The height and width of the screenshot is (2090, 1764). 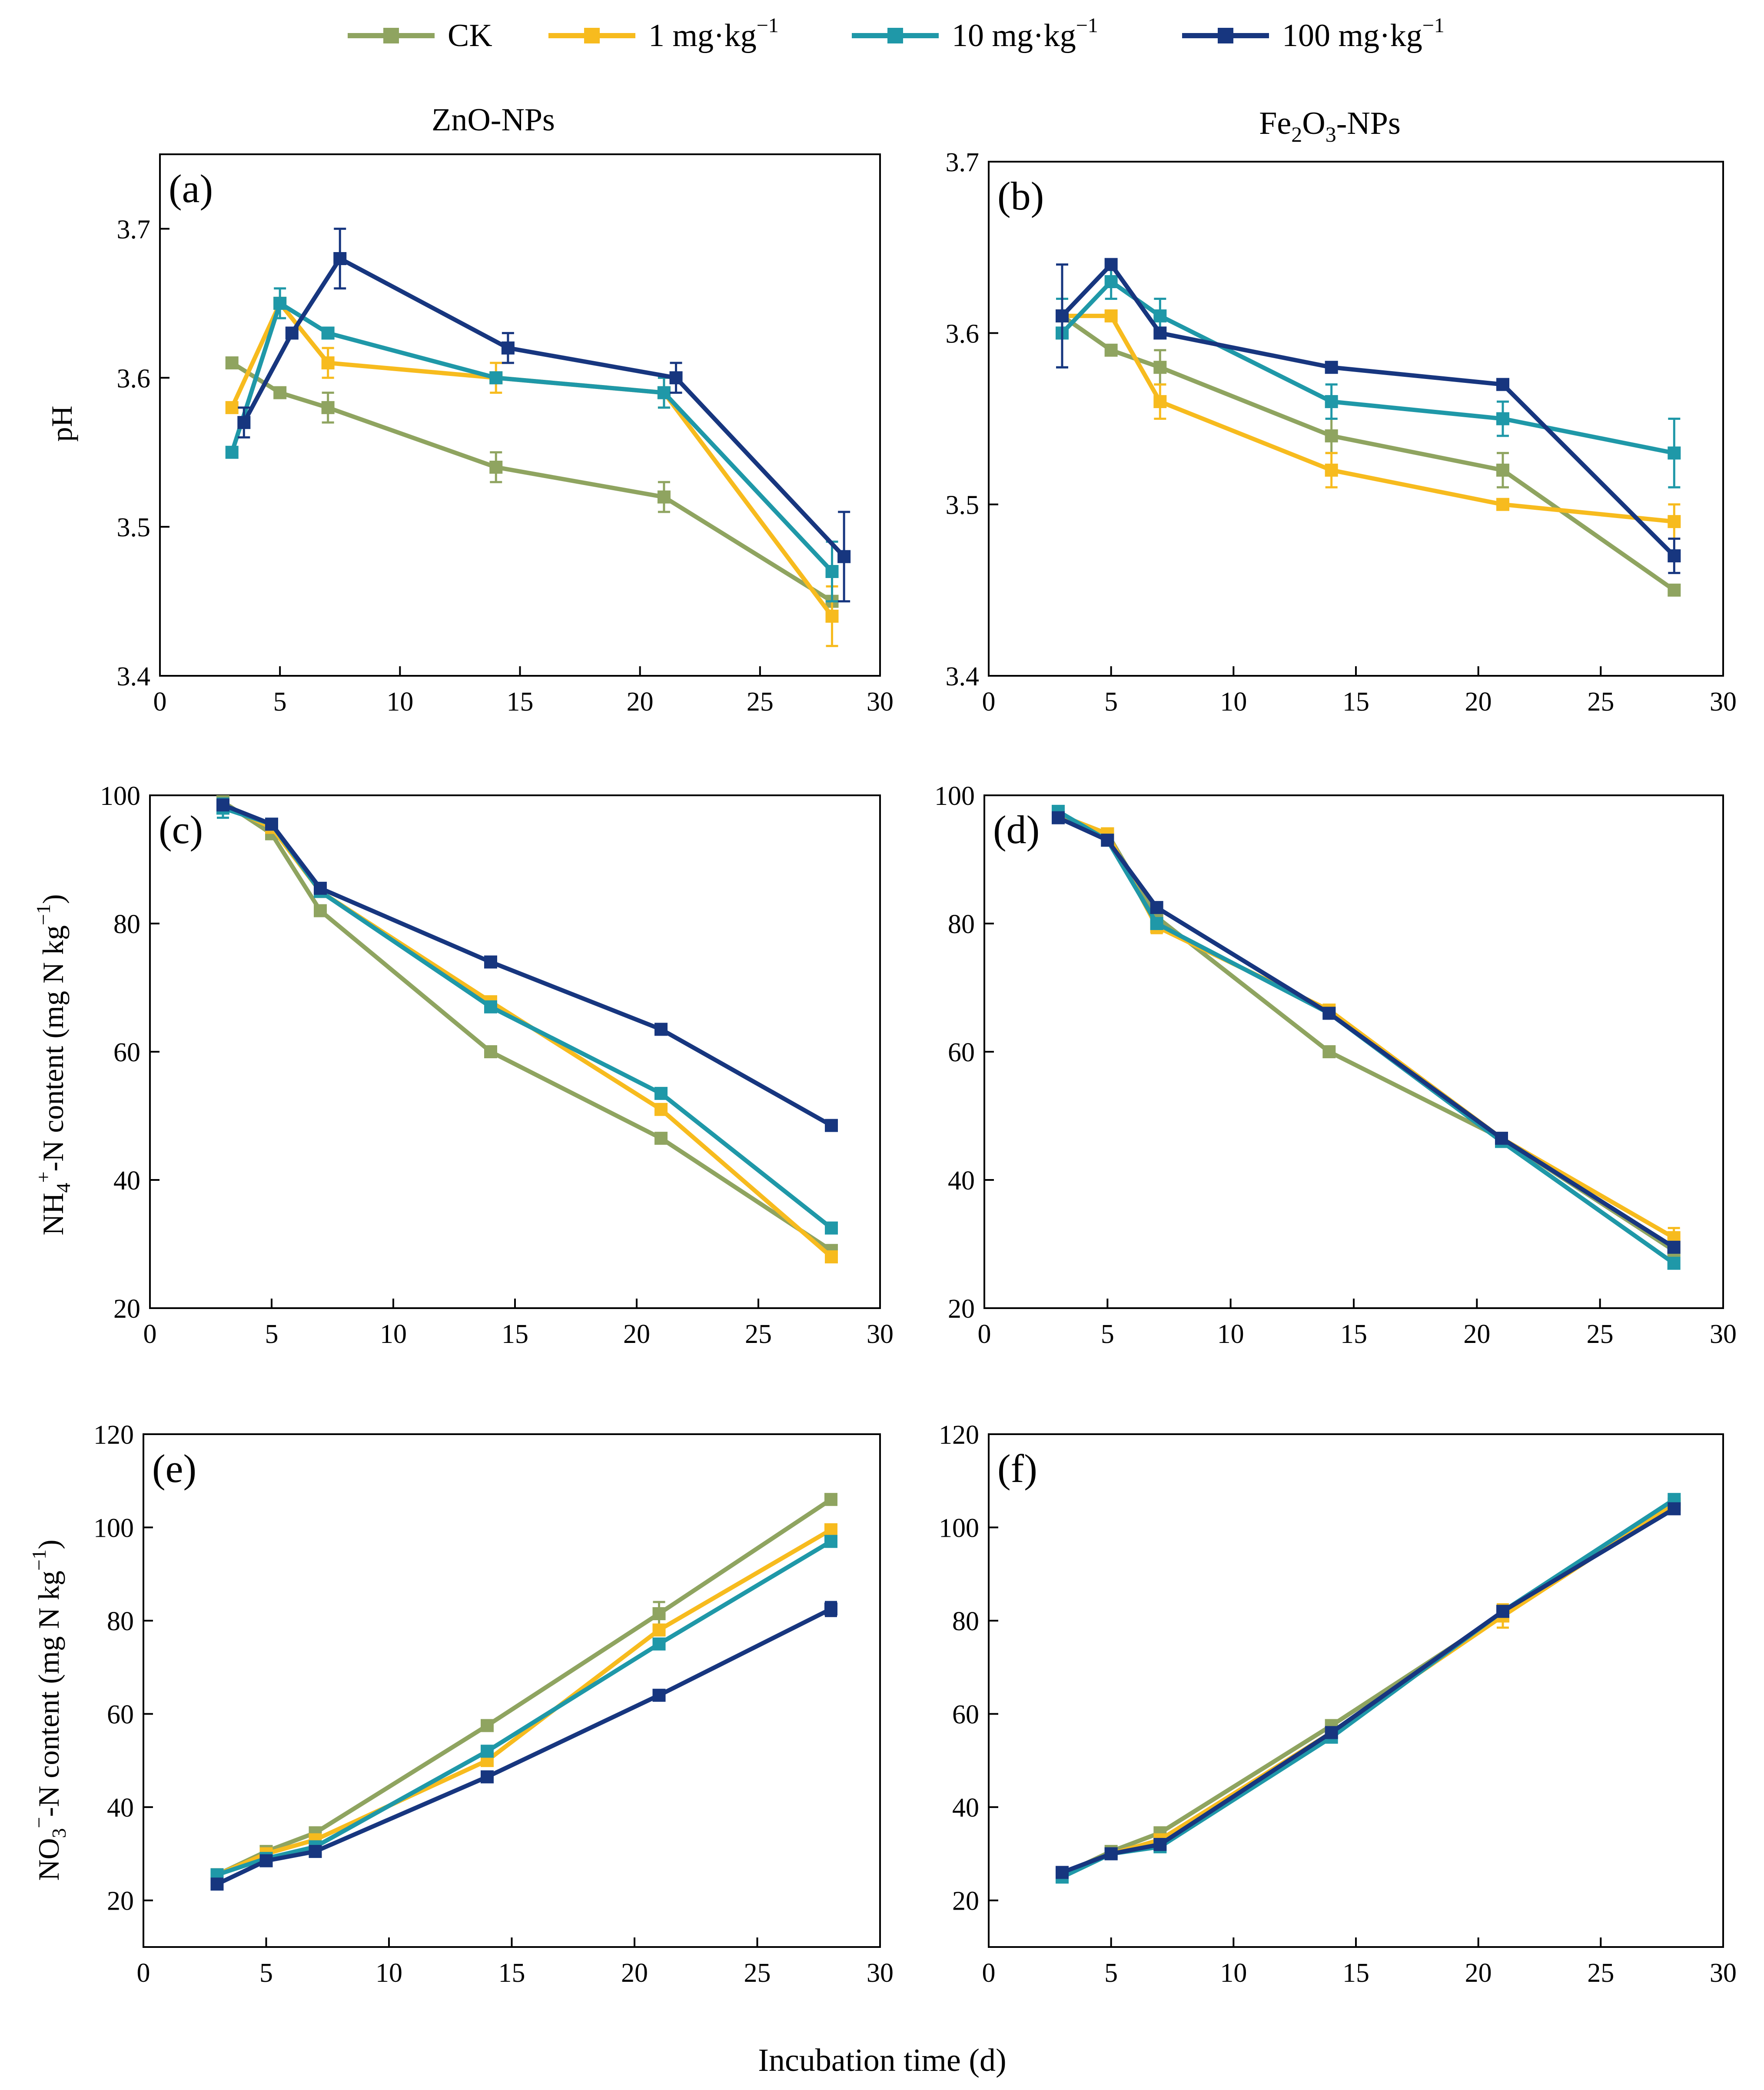 What do you see at coordinates (174, 1468) in the screenshot?
I see `panel-e-label: (e)` at bounding box center [174, 1468].